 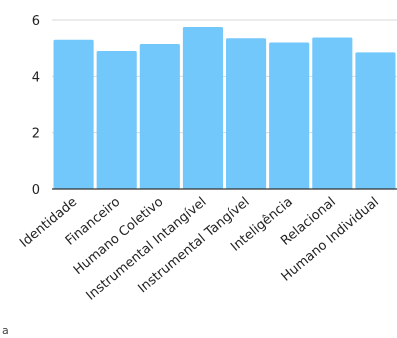 What do you see at coordinates (36, 190) in the screenshot?
I see `y-tick-label-0: 0` at bounding box center [36, 190].